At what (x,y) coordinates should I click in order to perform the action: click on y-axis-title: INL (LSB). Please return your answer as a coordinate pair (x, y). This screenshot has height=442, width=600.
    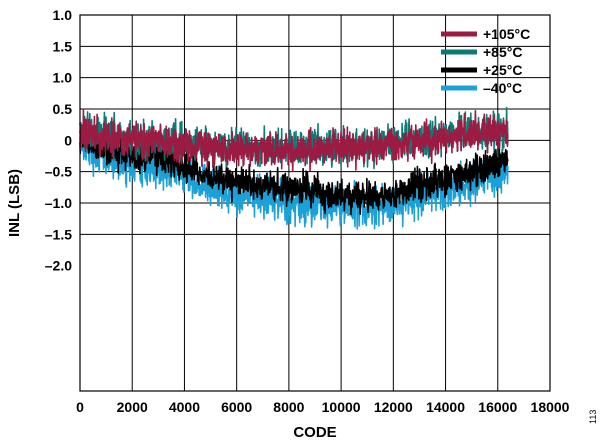
    Looking at the image, I should click on (14, 203).